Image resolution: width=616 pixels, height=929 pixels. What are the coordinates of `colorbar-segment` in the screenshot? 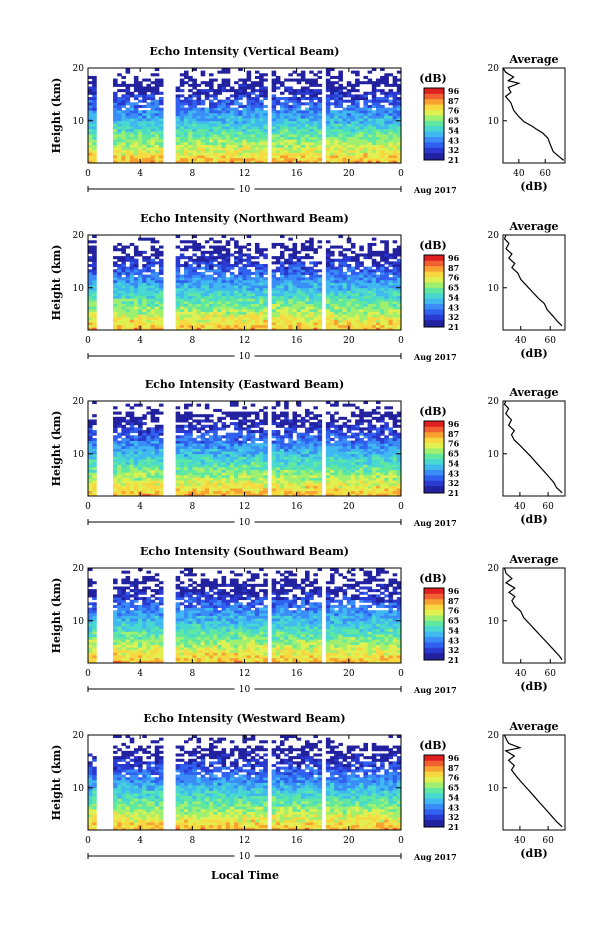 It's located at (434, 322).